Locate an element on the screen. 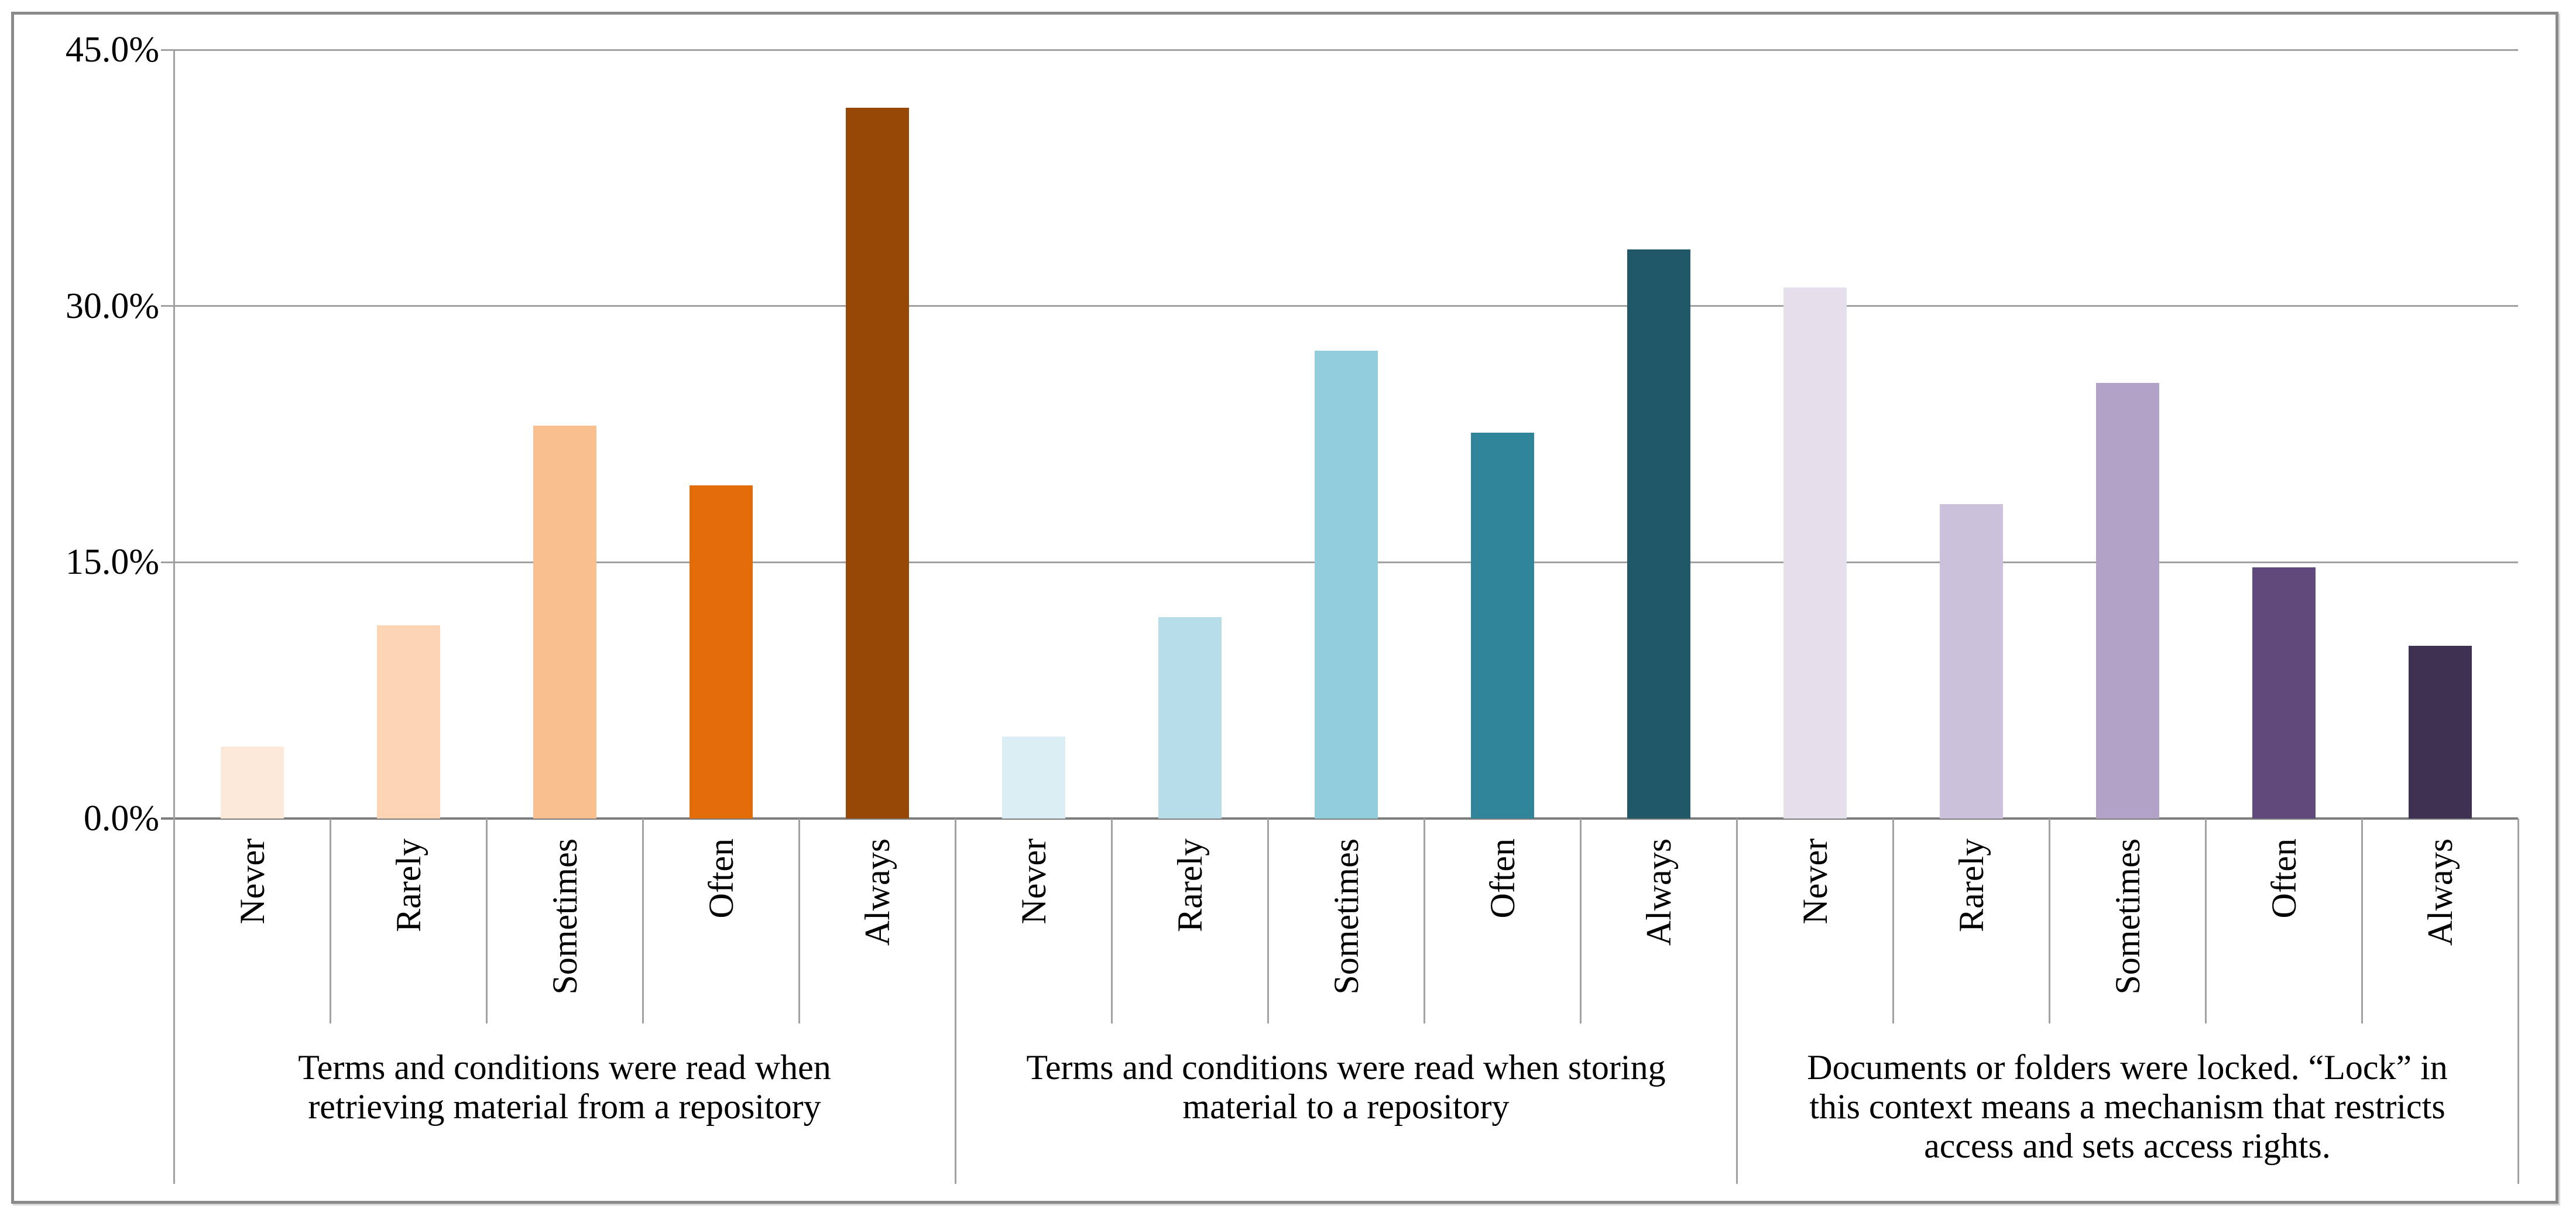 The width and height of the screenshot is (2576, 1219). y-axis-tick-label: 0.0% is located at coordinates (121, 818).